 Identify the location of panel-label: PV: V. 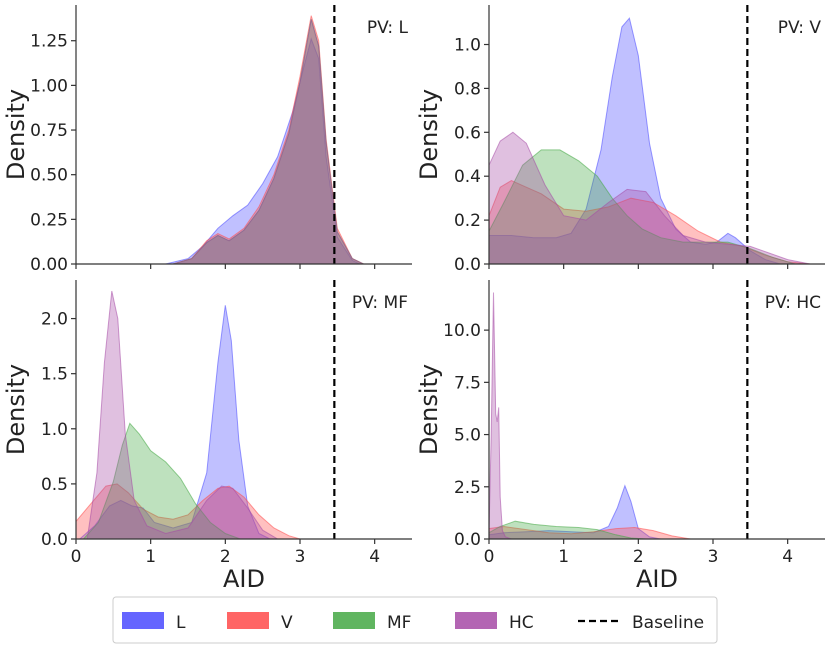
(800, 28).